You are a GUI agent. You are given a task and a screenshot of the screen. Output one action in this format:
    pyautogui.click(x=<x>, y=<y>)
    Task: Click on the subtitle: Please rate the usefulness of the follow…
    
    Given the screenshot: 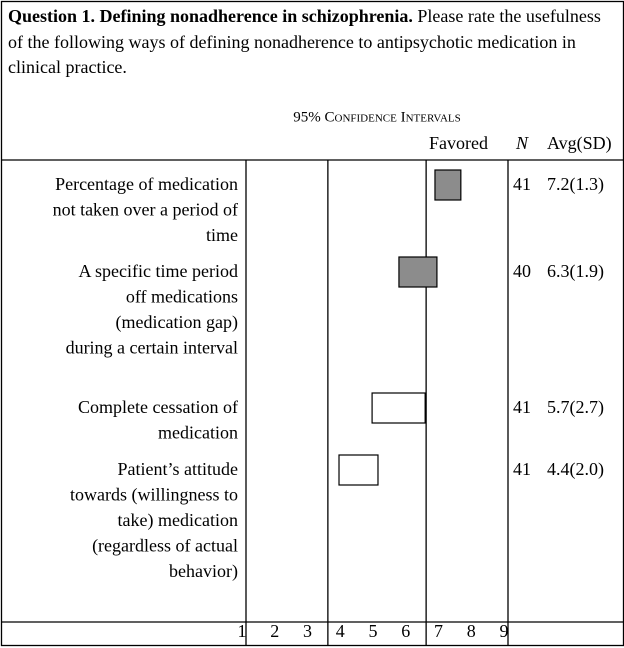 What is the action you would take?
    pyautogui.click(x=304, y=41)
    